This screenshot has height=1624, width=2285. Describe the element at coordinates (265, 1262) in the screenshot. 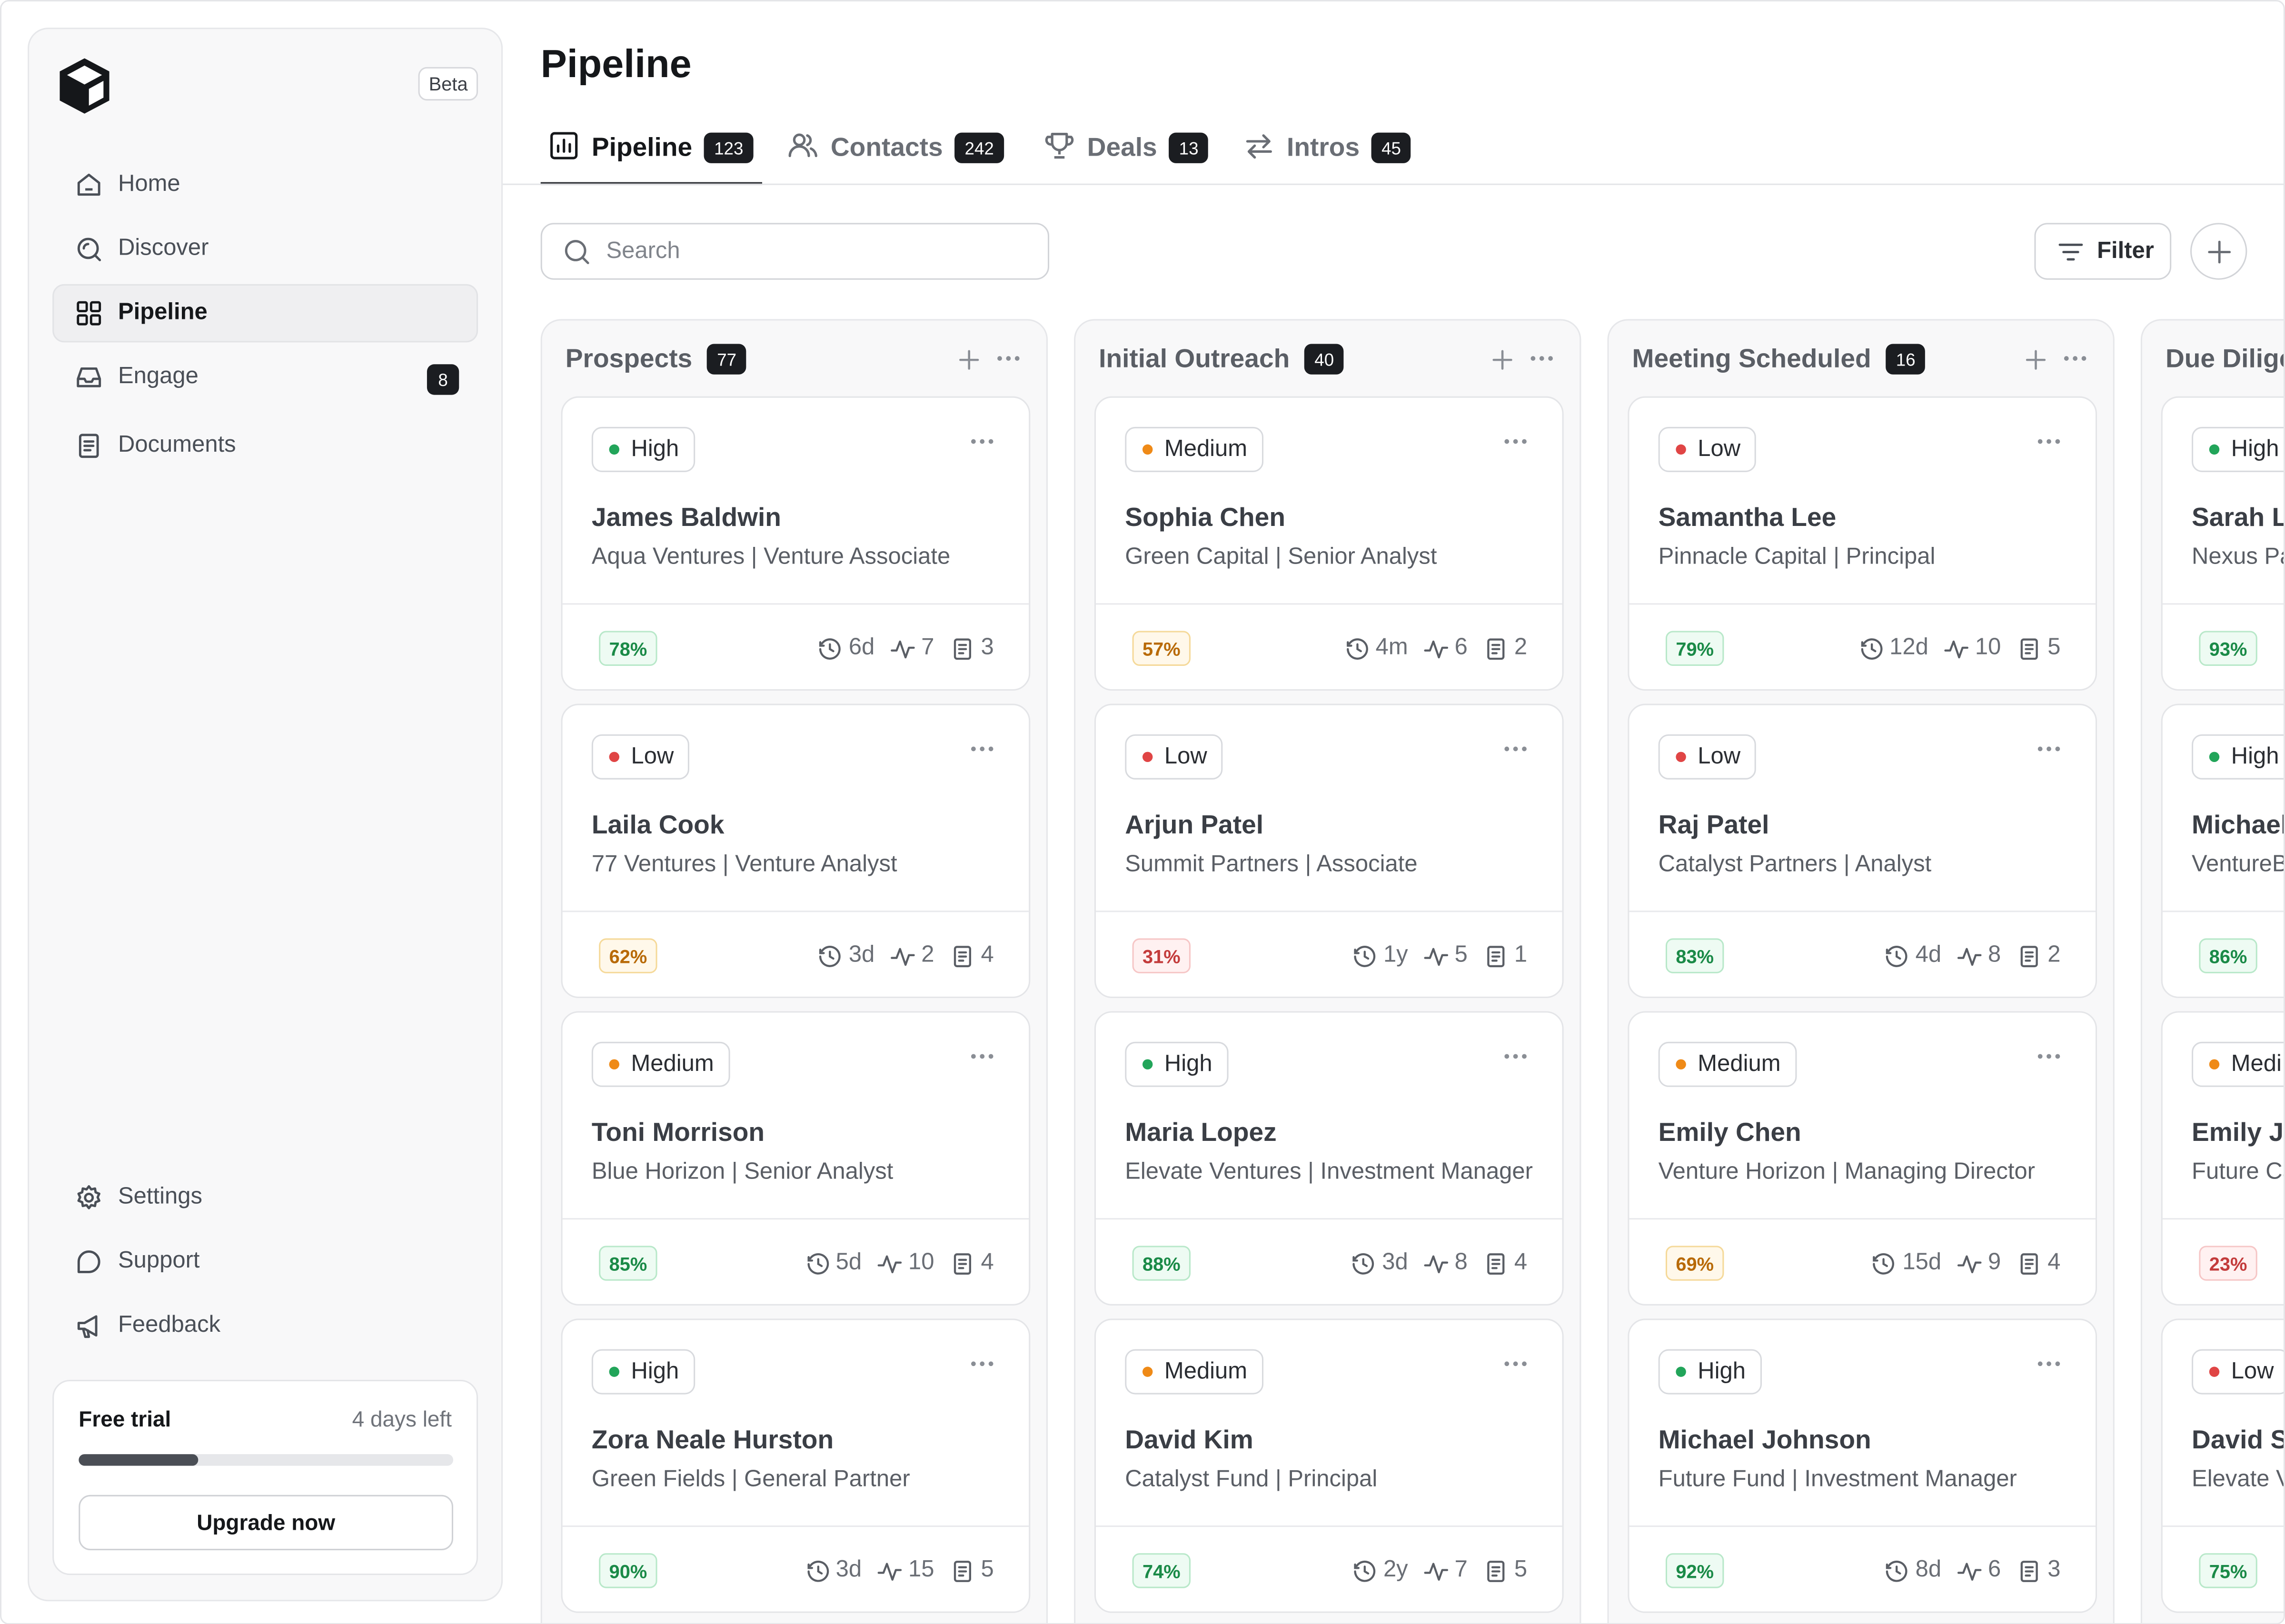

I see `nav-item-support: Support` at that location.